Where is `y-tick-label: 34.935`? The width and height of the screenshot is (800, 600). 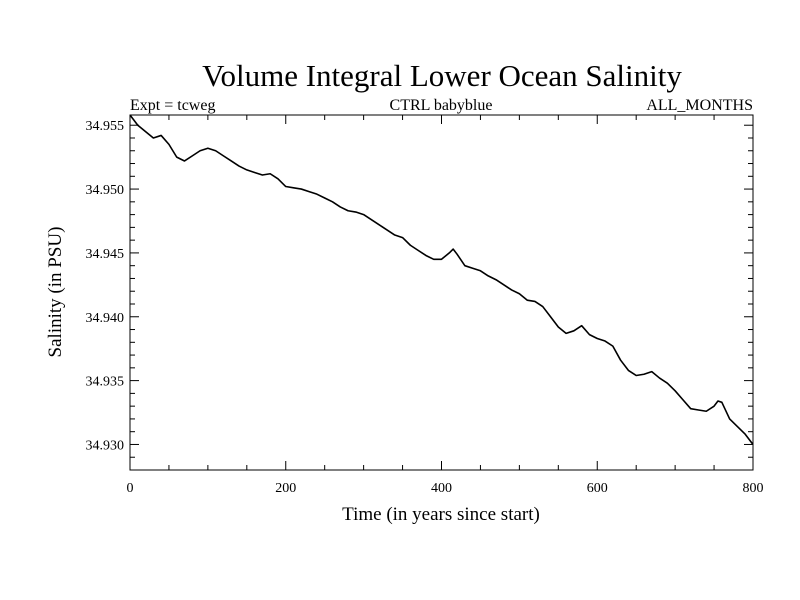
y-tick-label: 34.935 is located at coordinates (105, 382).